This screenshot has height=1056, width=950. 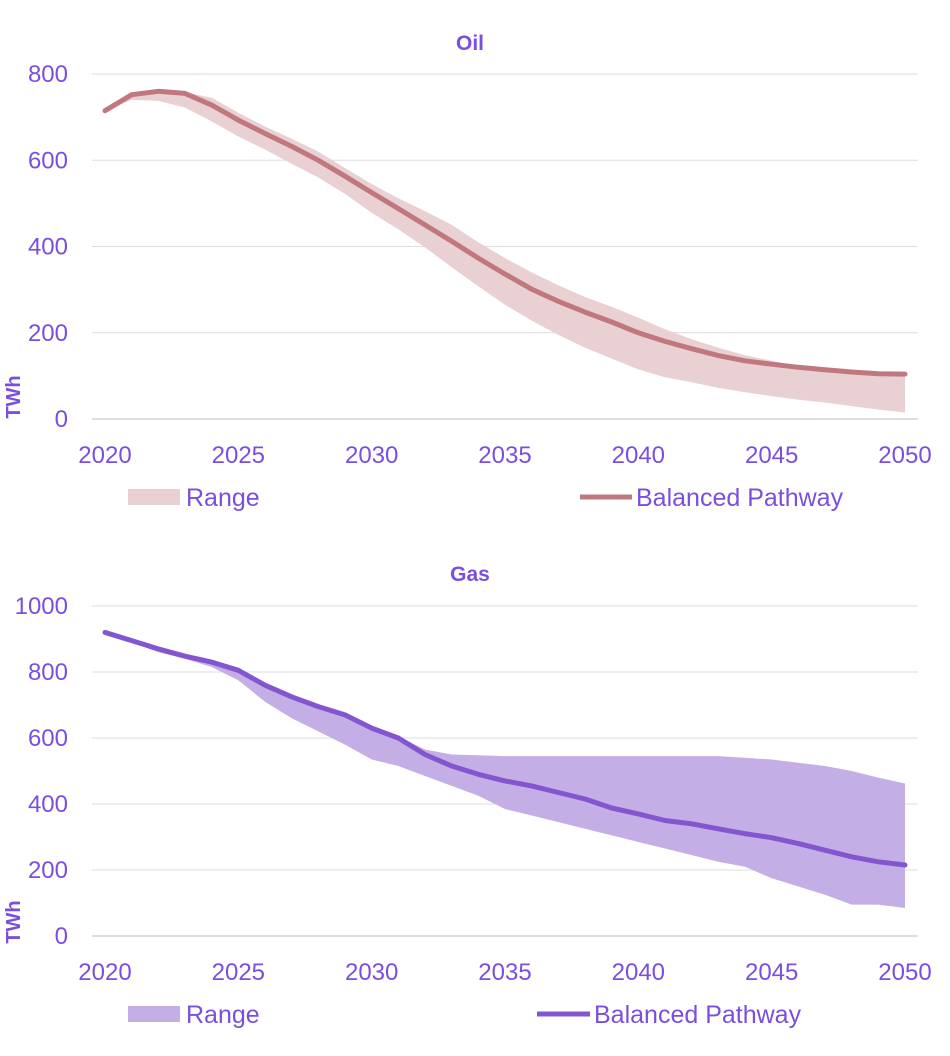 I want to click on gas-legend-balanced-pathway-label: Balanced Pathway, so click(x=698, y=1015).